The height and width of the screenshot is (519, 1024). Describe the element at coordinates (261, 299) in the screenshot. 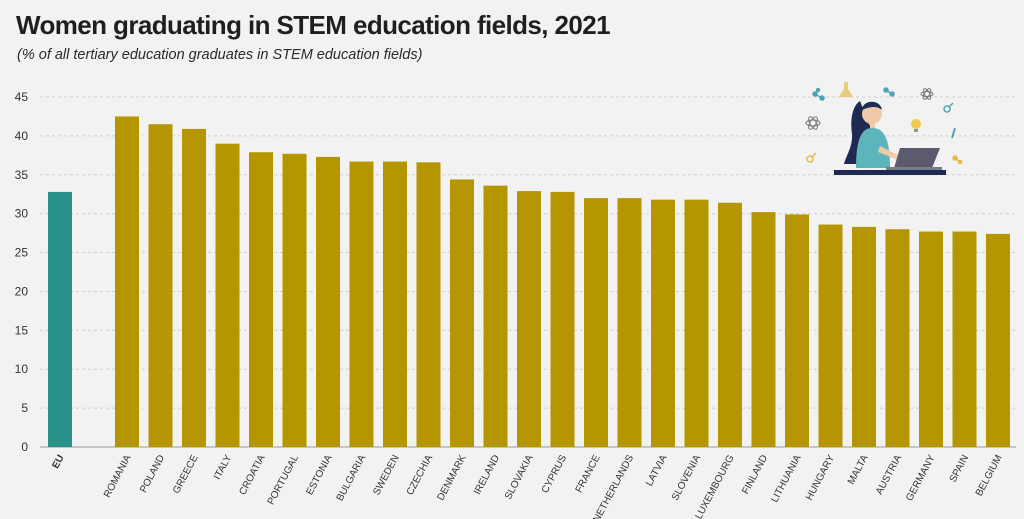

I see `bar-croatia` at that location.